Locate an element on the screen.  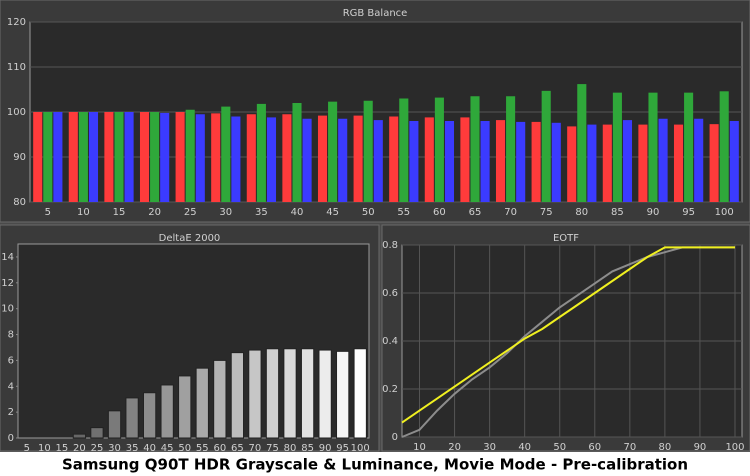
y-tick-label: 0.6 is located at coordinates (390, 293).